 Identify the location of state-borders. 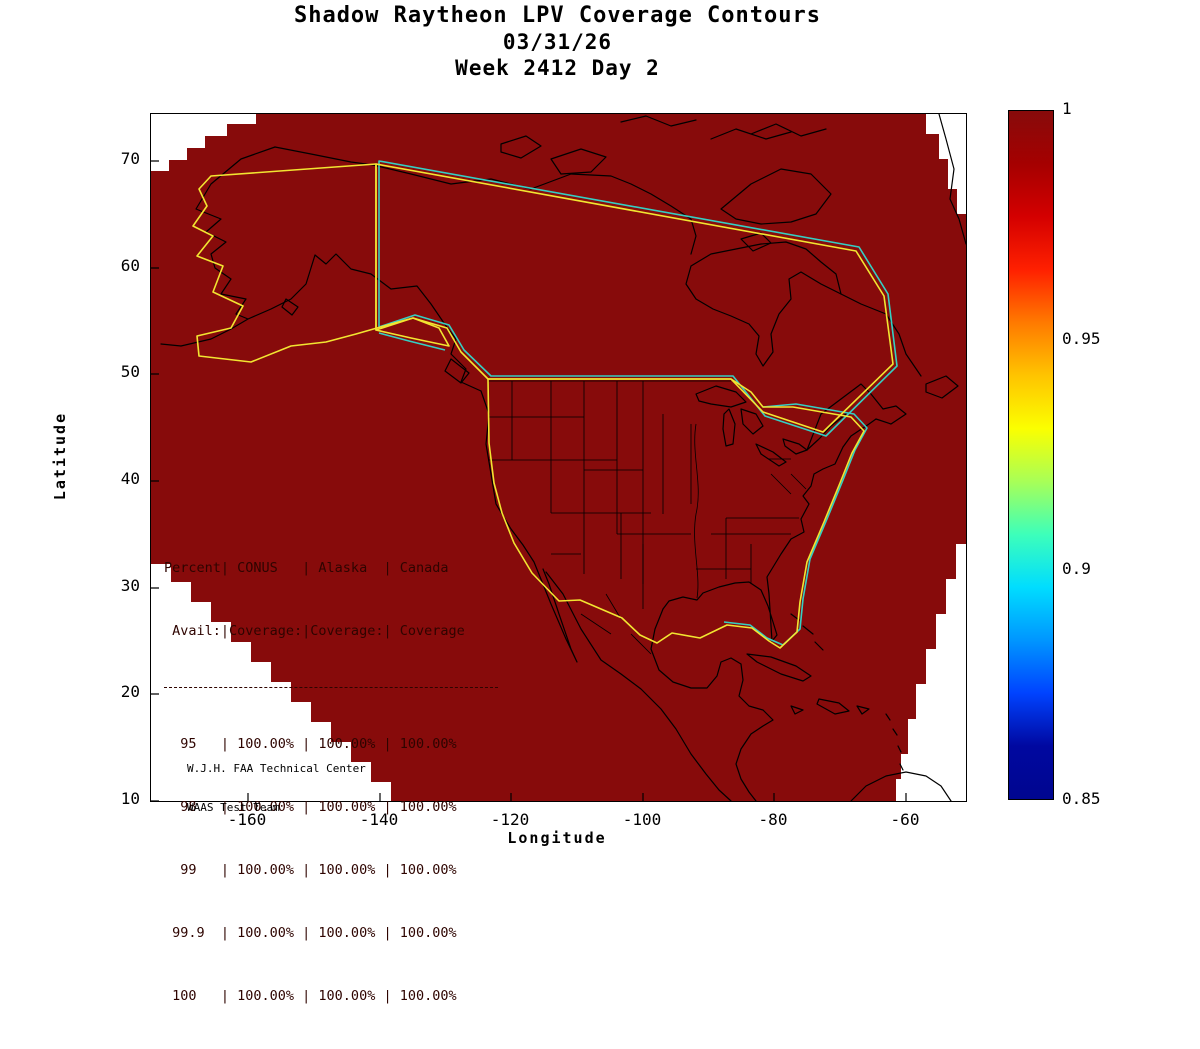
(647, 517).